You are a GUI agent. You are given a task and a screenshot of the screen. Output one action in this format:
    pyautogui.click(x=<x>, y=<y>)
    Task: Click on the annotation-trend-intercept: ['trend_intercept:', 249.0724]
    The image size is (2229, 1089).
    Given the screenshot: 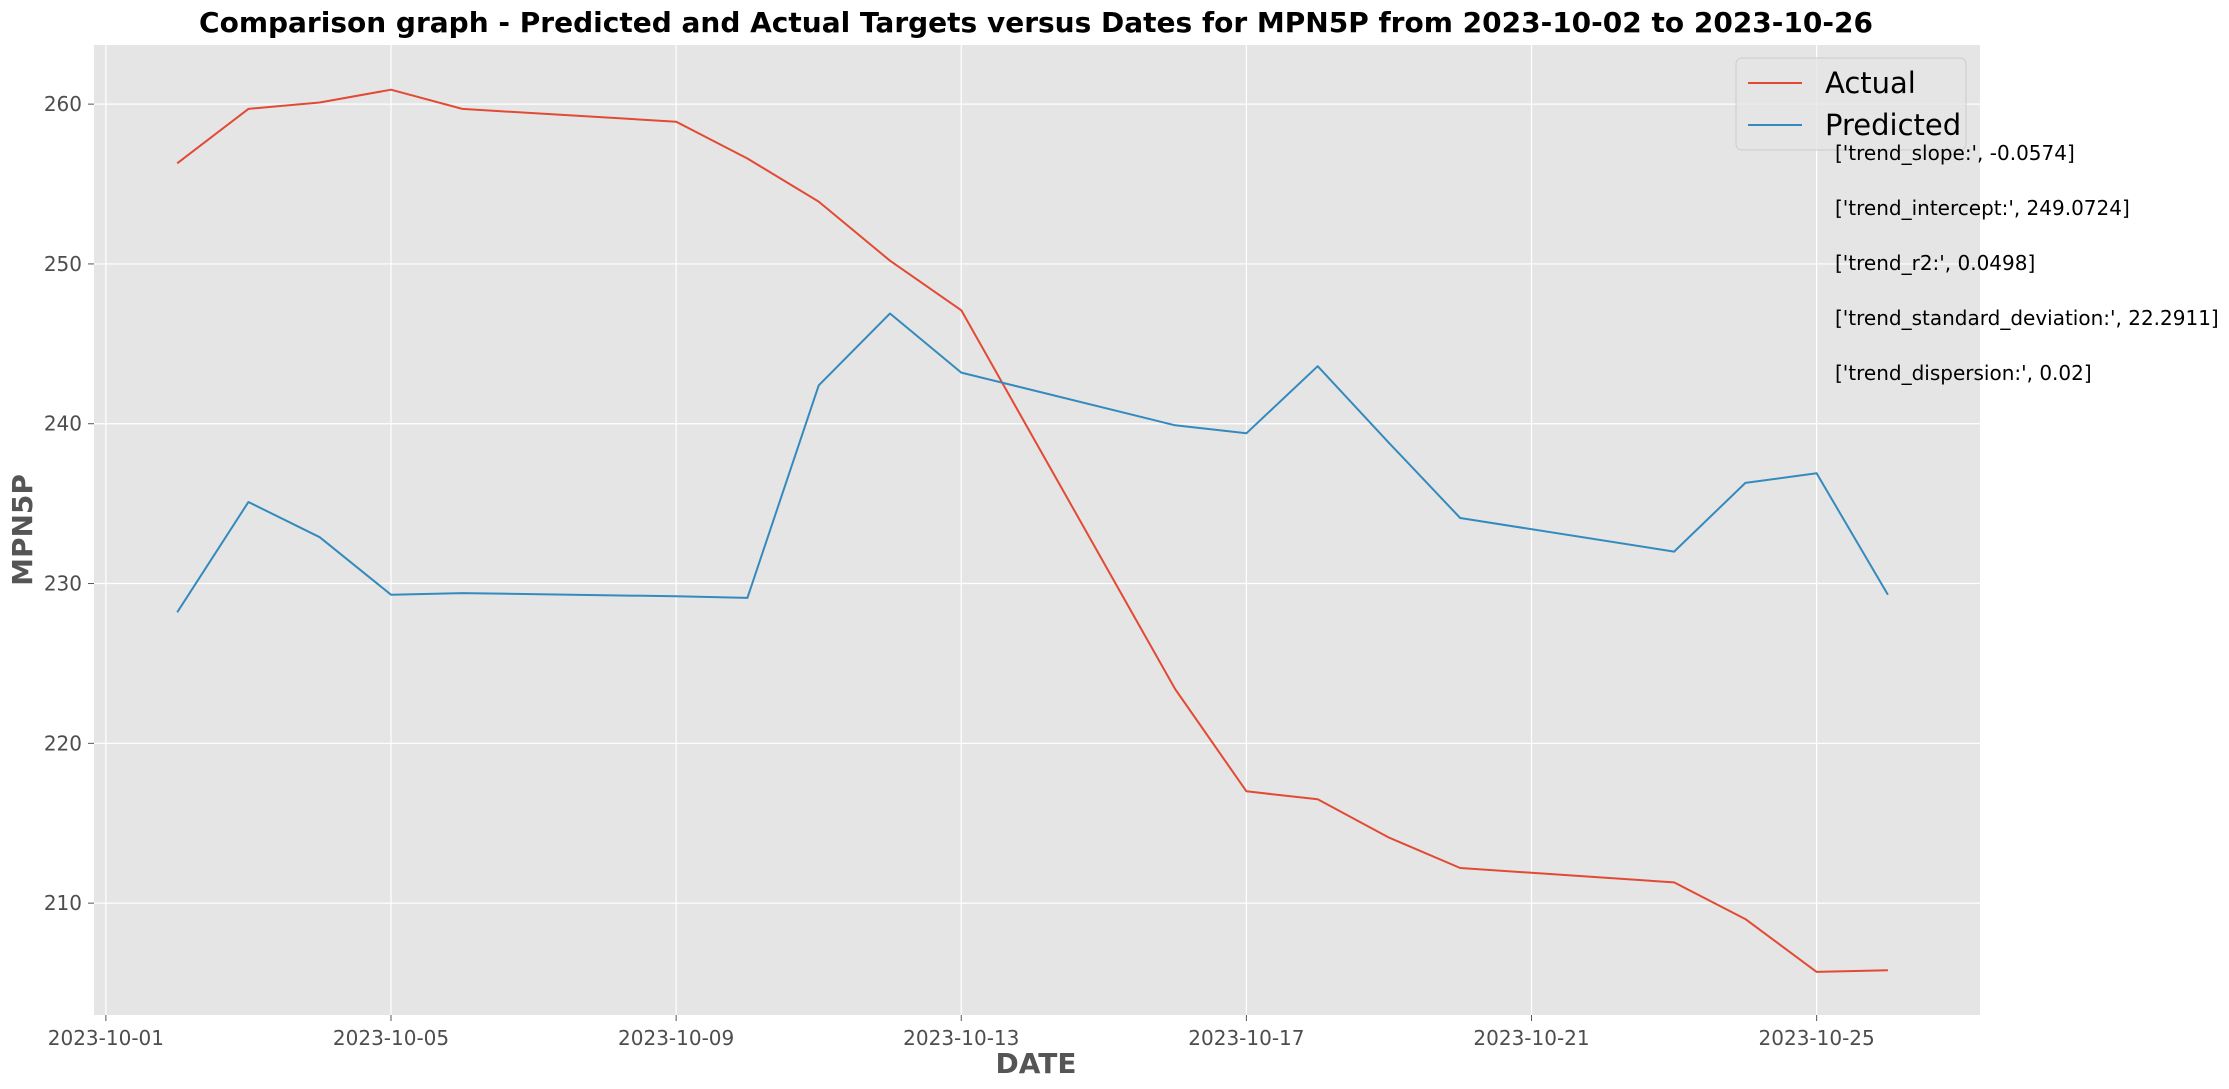 What is the action you would take?
    pyautogui.click(x=1982, y=208)
    